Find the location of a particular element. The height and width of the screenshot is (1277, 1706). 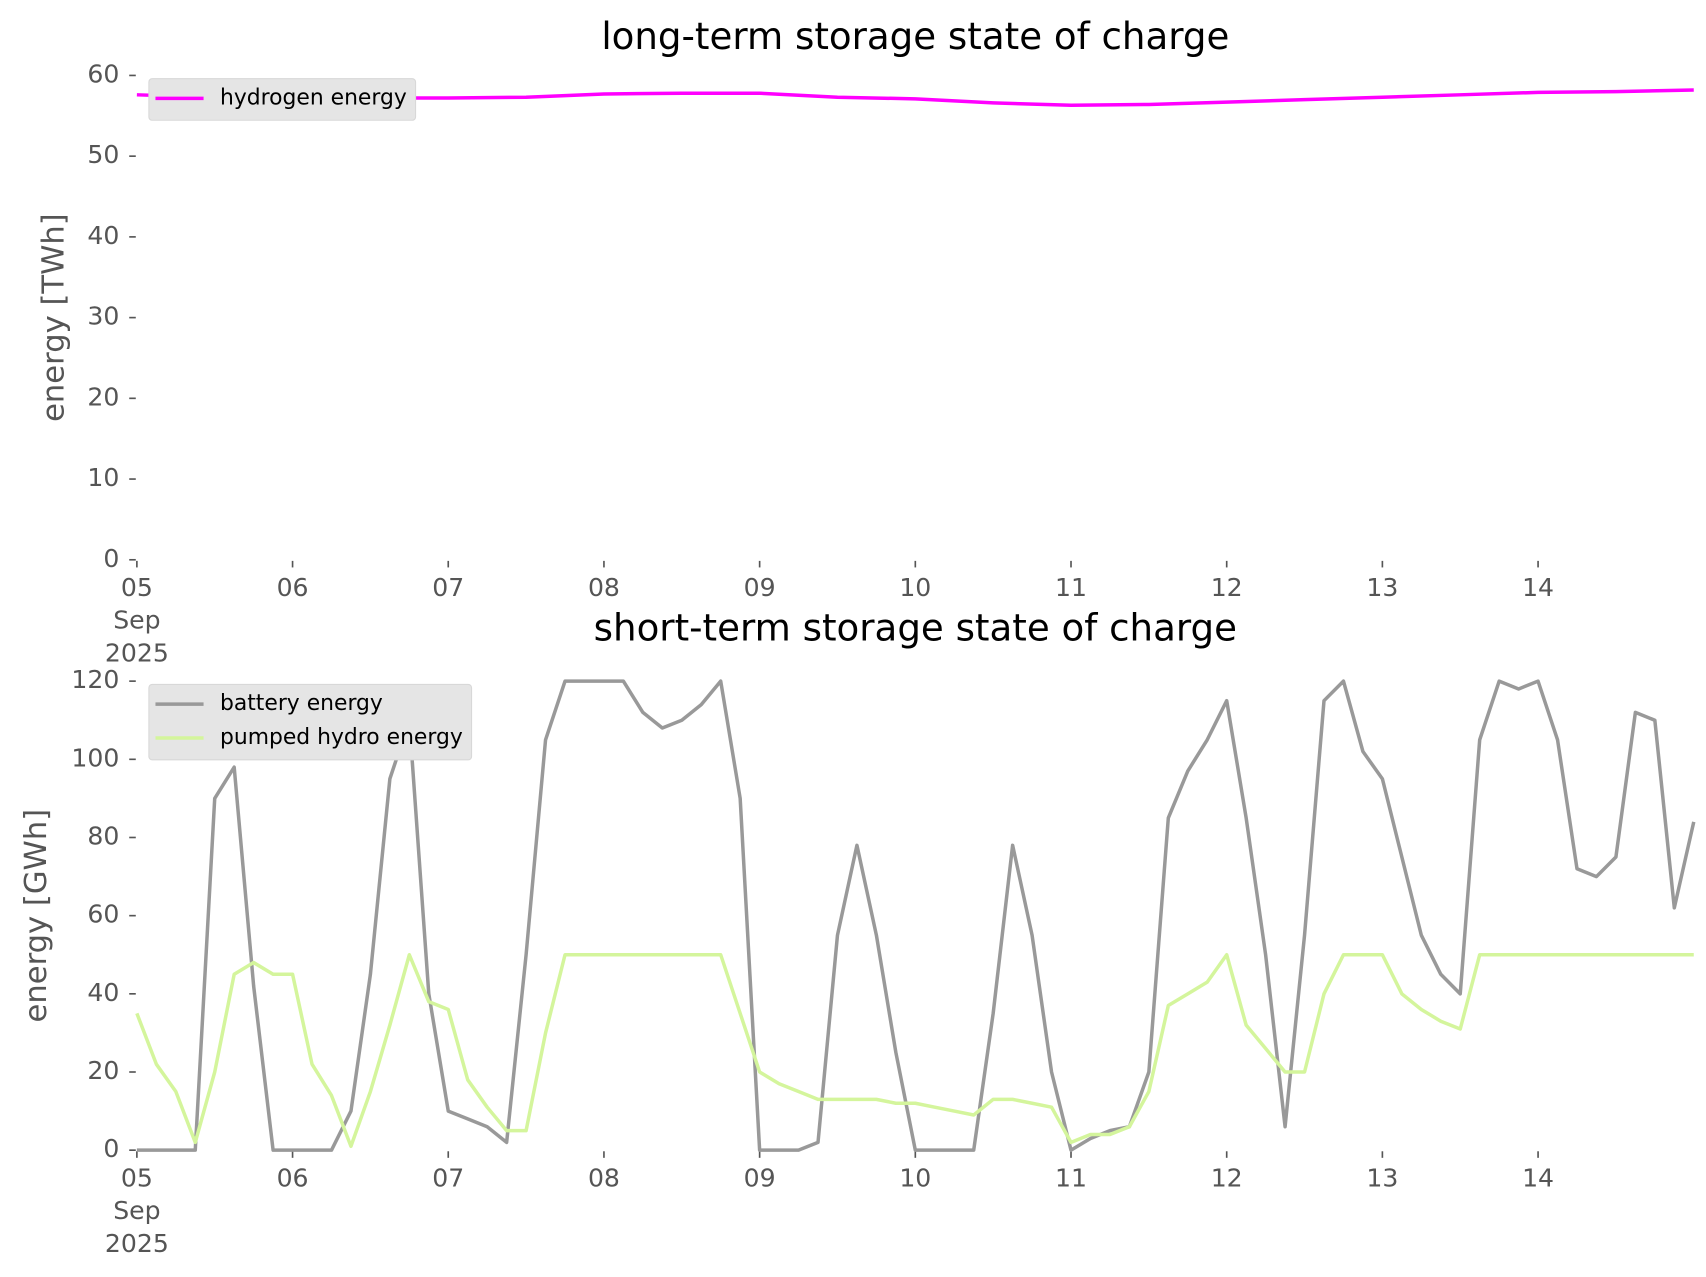

y-tick-label: 10 is located at coordinates (103, 477).